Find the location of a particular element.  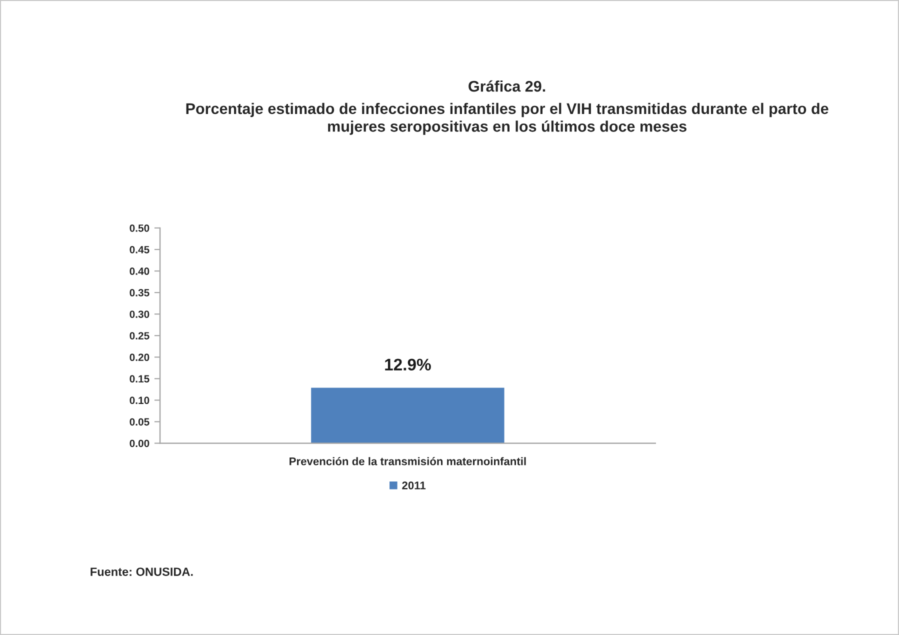

y-tick-label: 0.15 is located at coordinates (140, 379).